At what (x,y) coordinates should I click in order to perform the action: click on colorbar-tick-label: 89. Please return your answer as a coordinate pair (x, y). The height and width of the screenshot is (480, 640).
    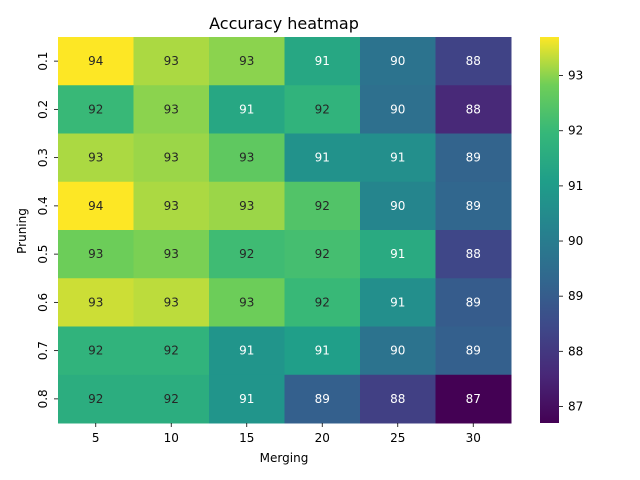
    Looking at the image, I should click on (575, 296).